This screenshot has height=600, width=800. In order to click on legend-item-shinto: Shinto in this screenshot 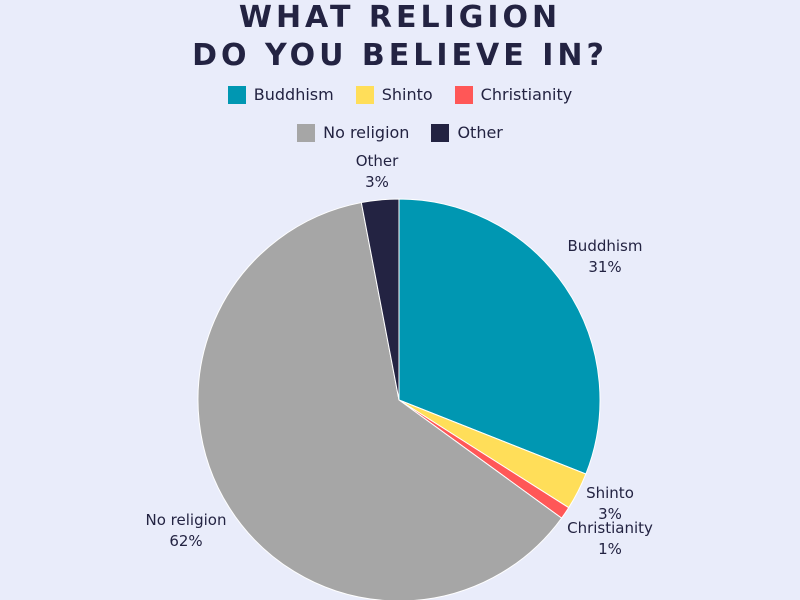, I will do `click(394, 94)`.